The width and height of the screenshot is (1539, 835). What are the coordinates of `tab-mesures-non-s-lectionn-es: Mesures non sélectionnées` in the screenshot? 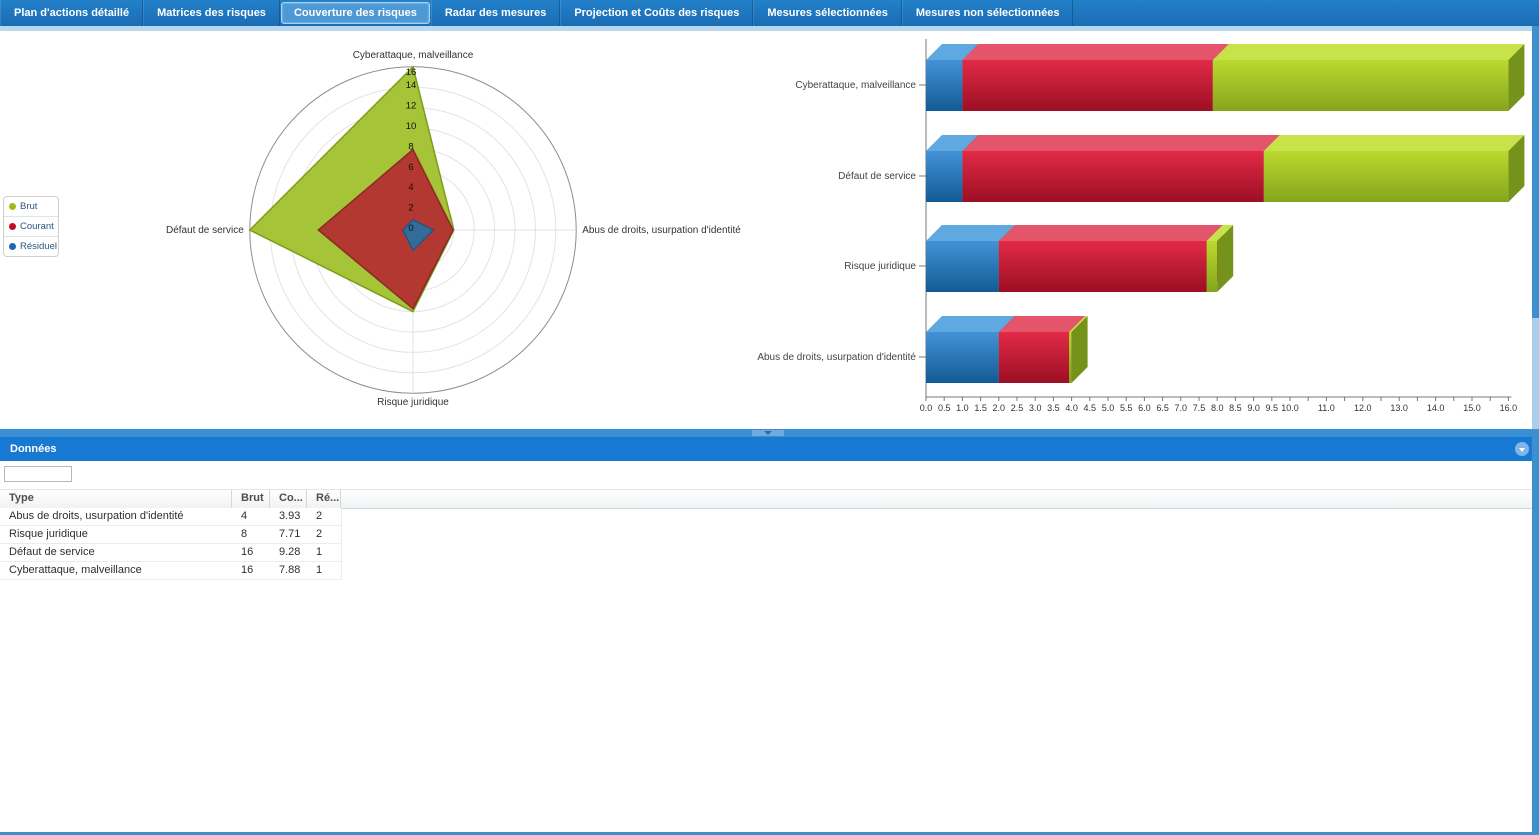 It's located at (987, 13).